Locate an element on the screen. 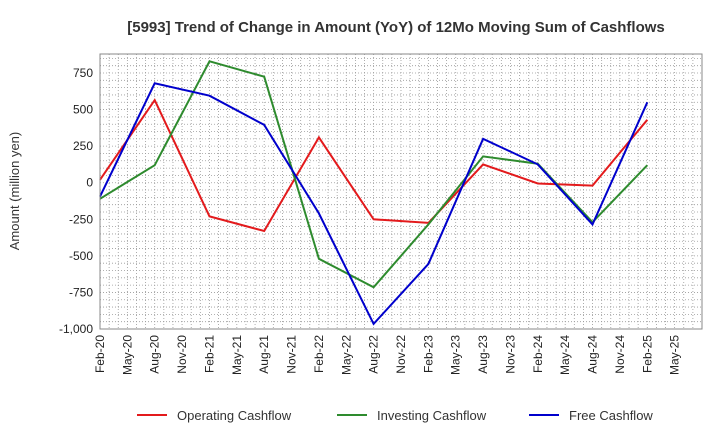 The width and height of the screenshot is (720, 440). x-tick-label: May-25 is located at coordinates (675, 355).